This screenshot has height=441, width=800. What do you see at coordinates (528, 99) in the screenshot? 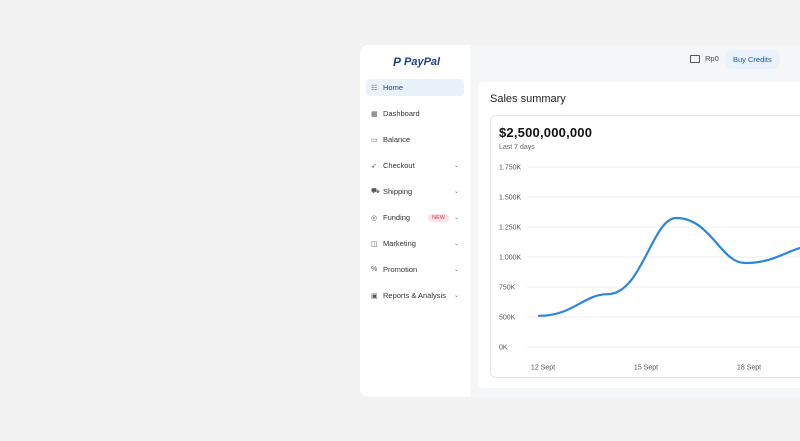
I see `card-title: Sales summary` at bounding box center [528, 99].